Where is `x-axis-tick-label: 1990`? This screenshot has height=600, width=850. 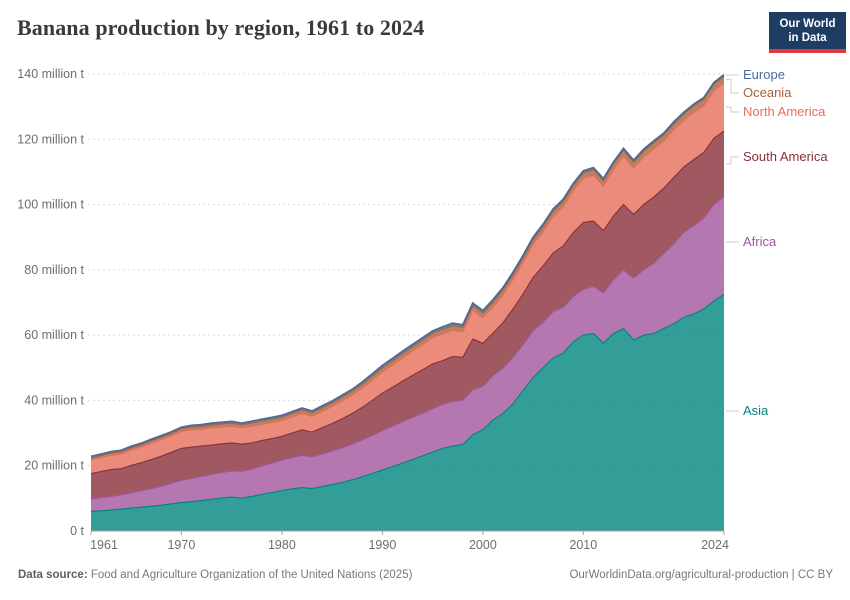
x-axis-tick-label: 1990 is located at coordinates (382, 545).